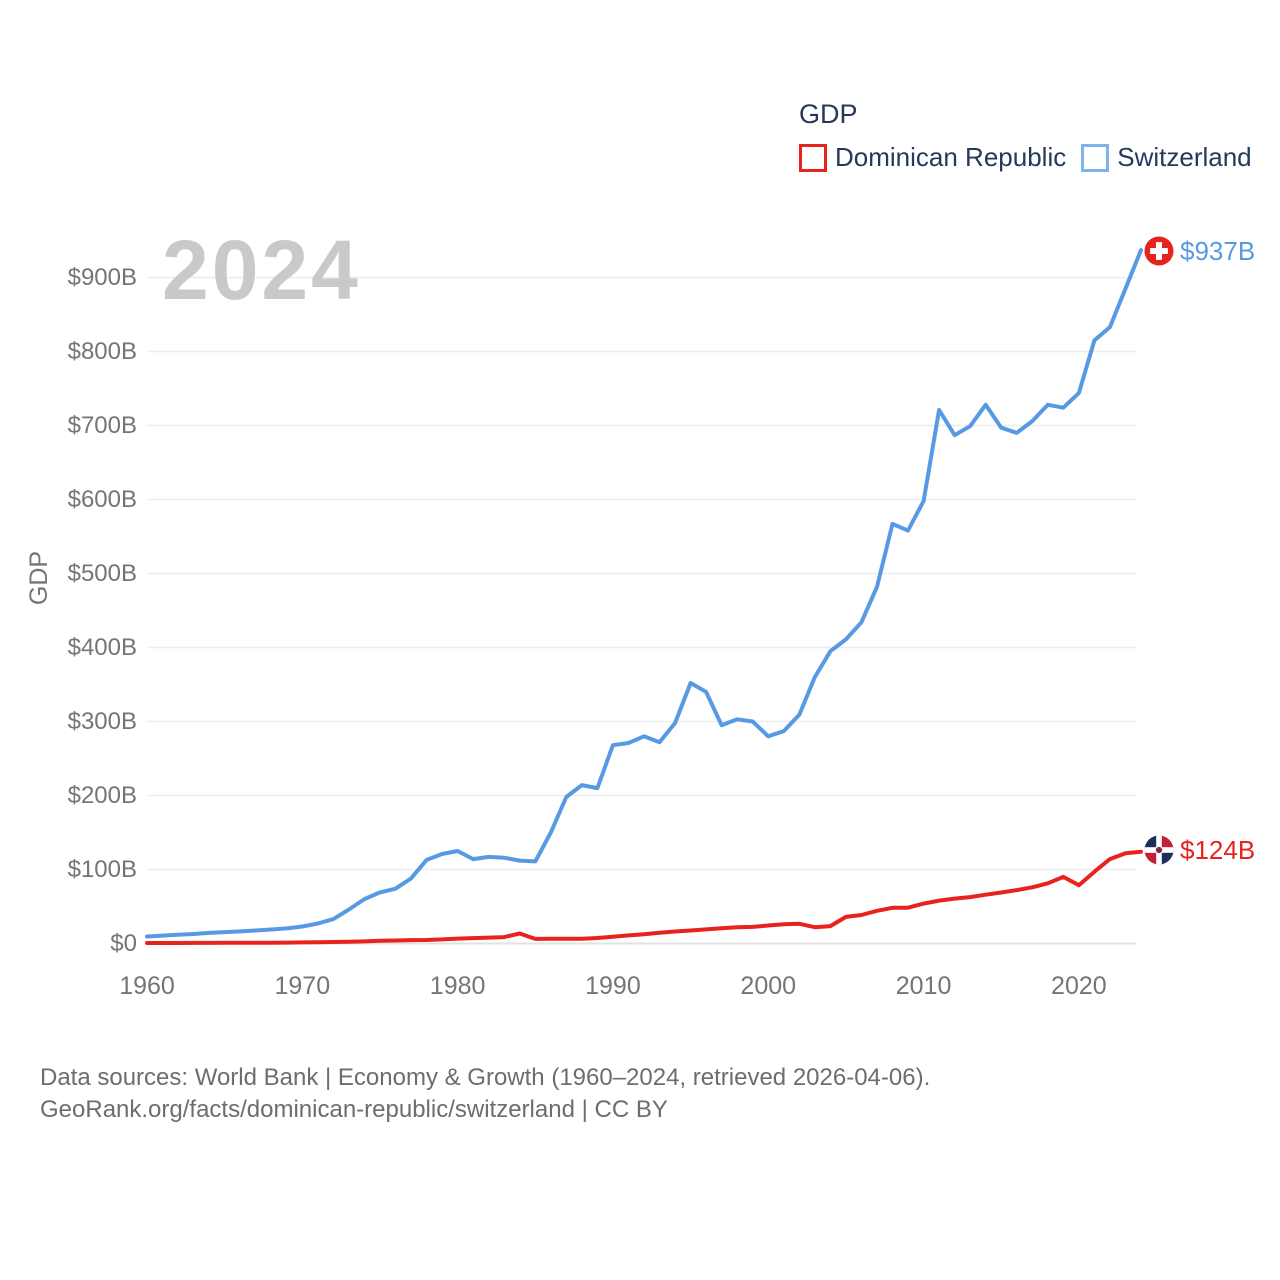  I want to click on watermark-year: 2024, so click(261, 270).